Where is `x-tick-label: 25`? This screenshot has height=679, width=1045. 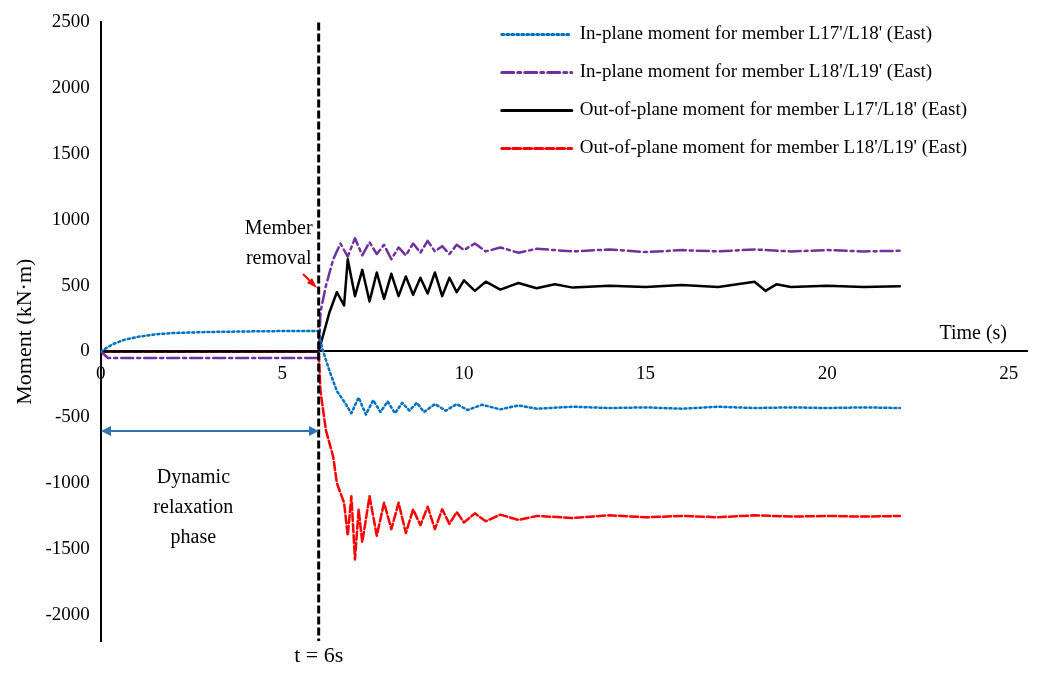 x-tick-label: 25 is located at coordinates (1009, 372).